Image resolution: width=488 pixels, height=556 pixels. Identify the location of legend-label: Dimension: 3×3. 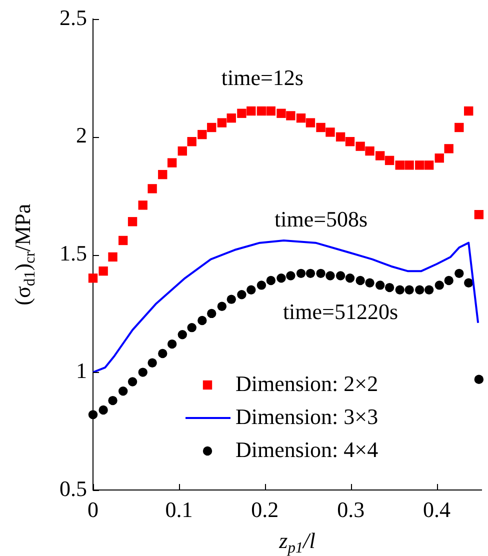
(307, 416).